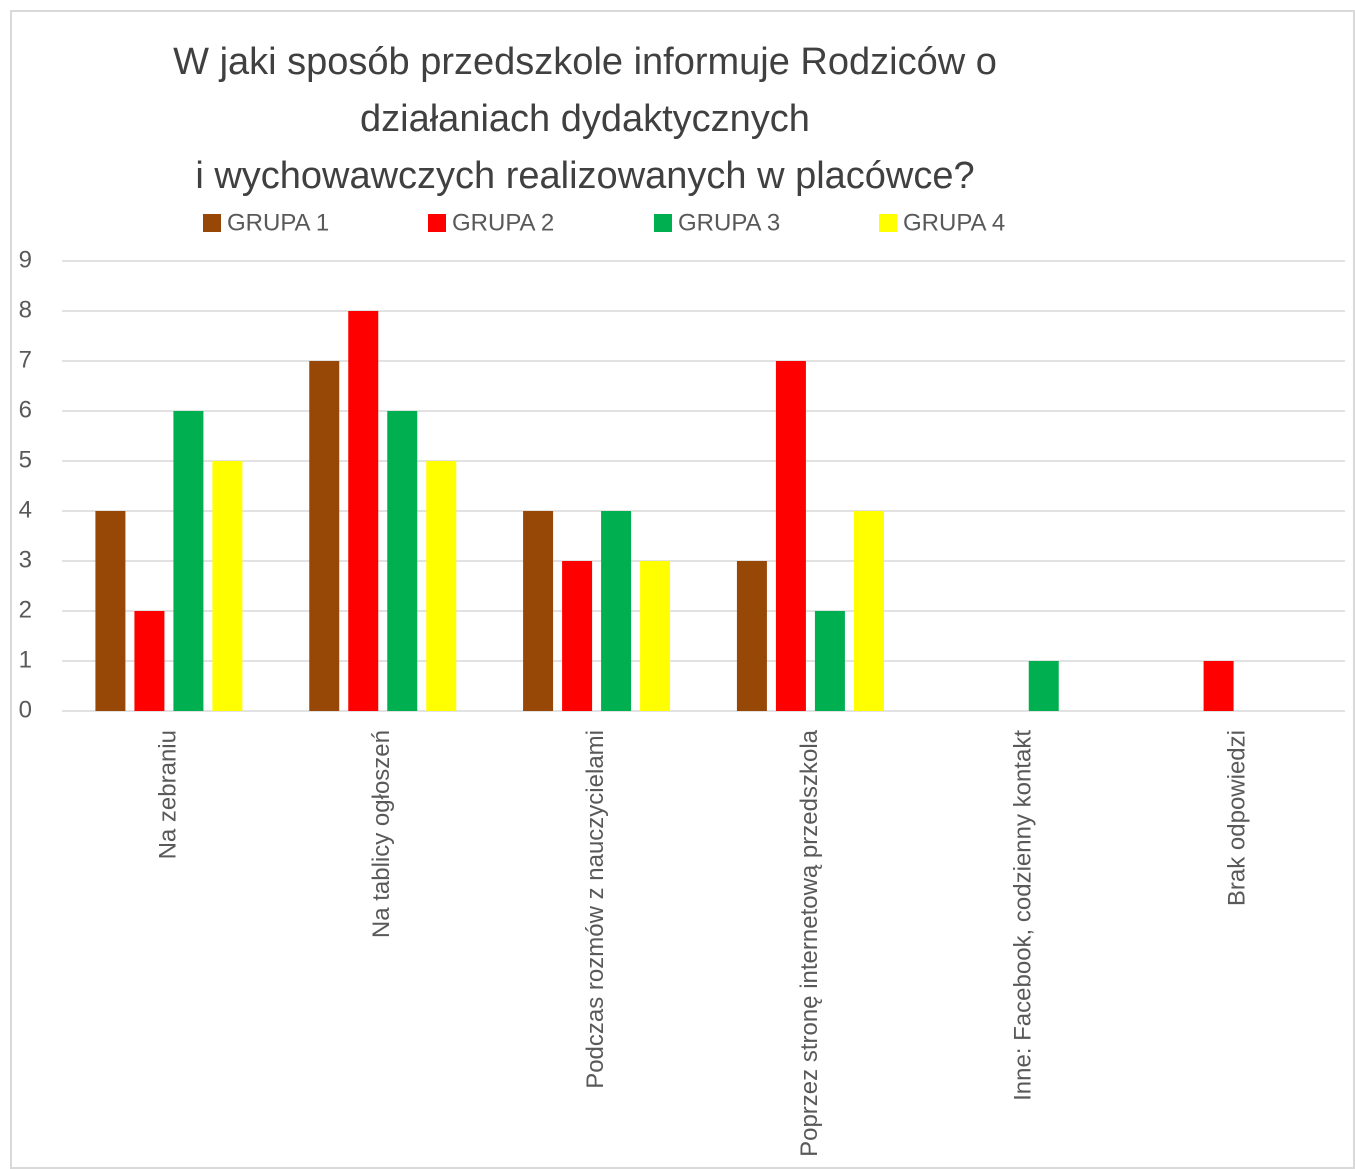 The width and height of the screenshot is (1355, 1169). I want to click on y-tick-label: 3, so click(25, 559).